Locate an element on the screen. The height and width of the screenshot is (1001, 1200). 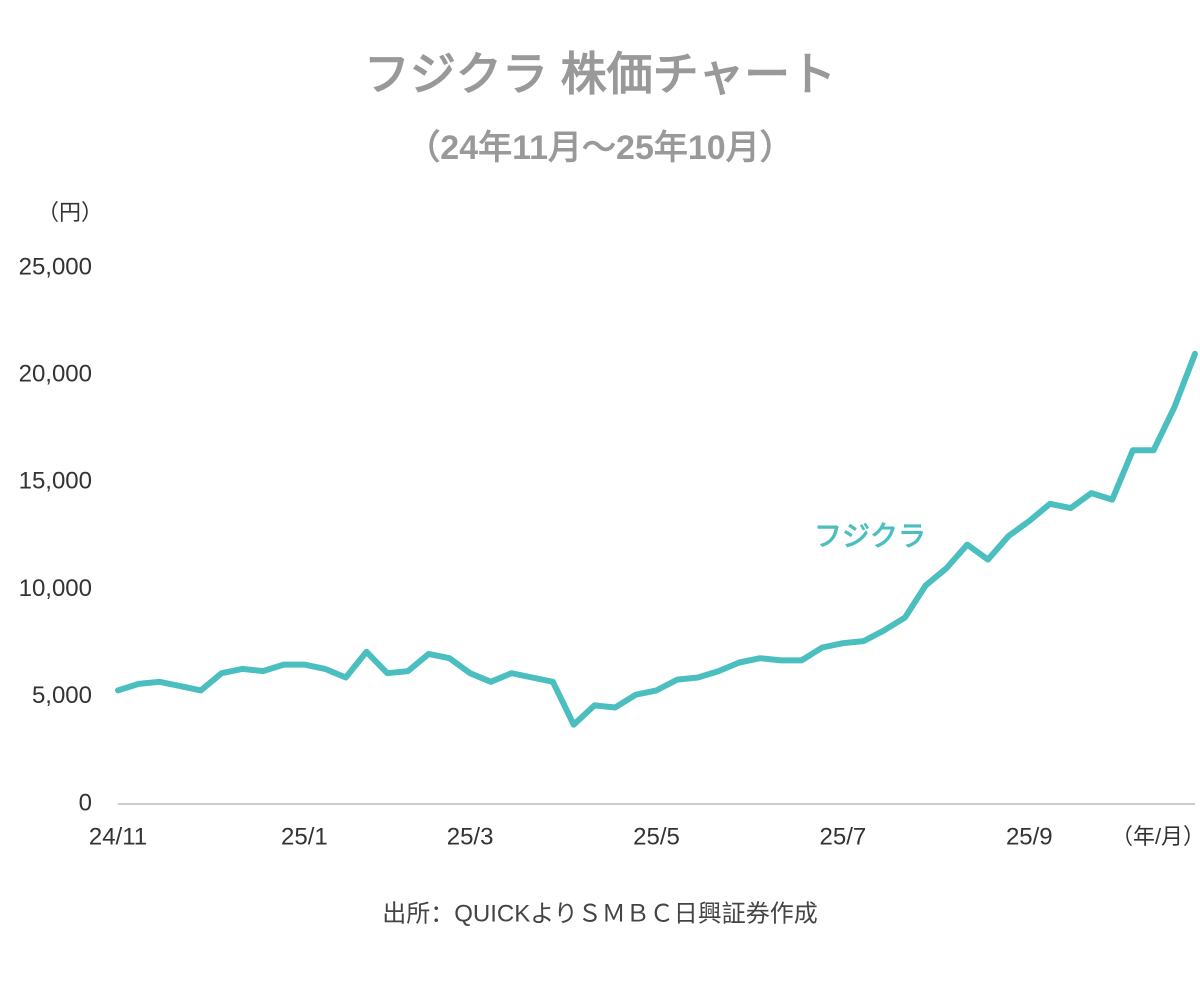
y-tick-label: 15,000 is located at coordinates (55, 481).